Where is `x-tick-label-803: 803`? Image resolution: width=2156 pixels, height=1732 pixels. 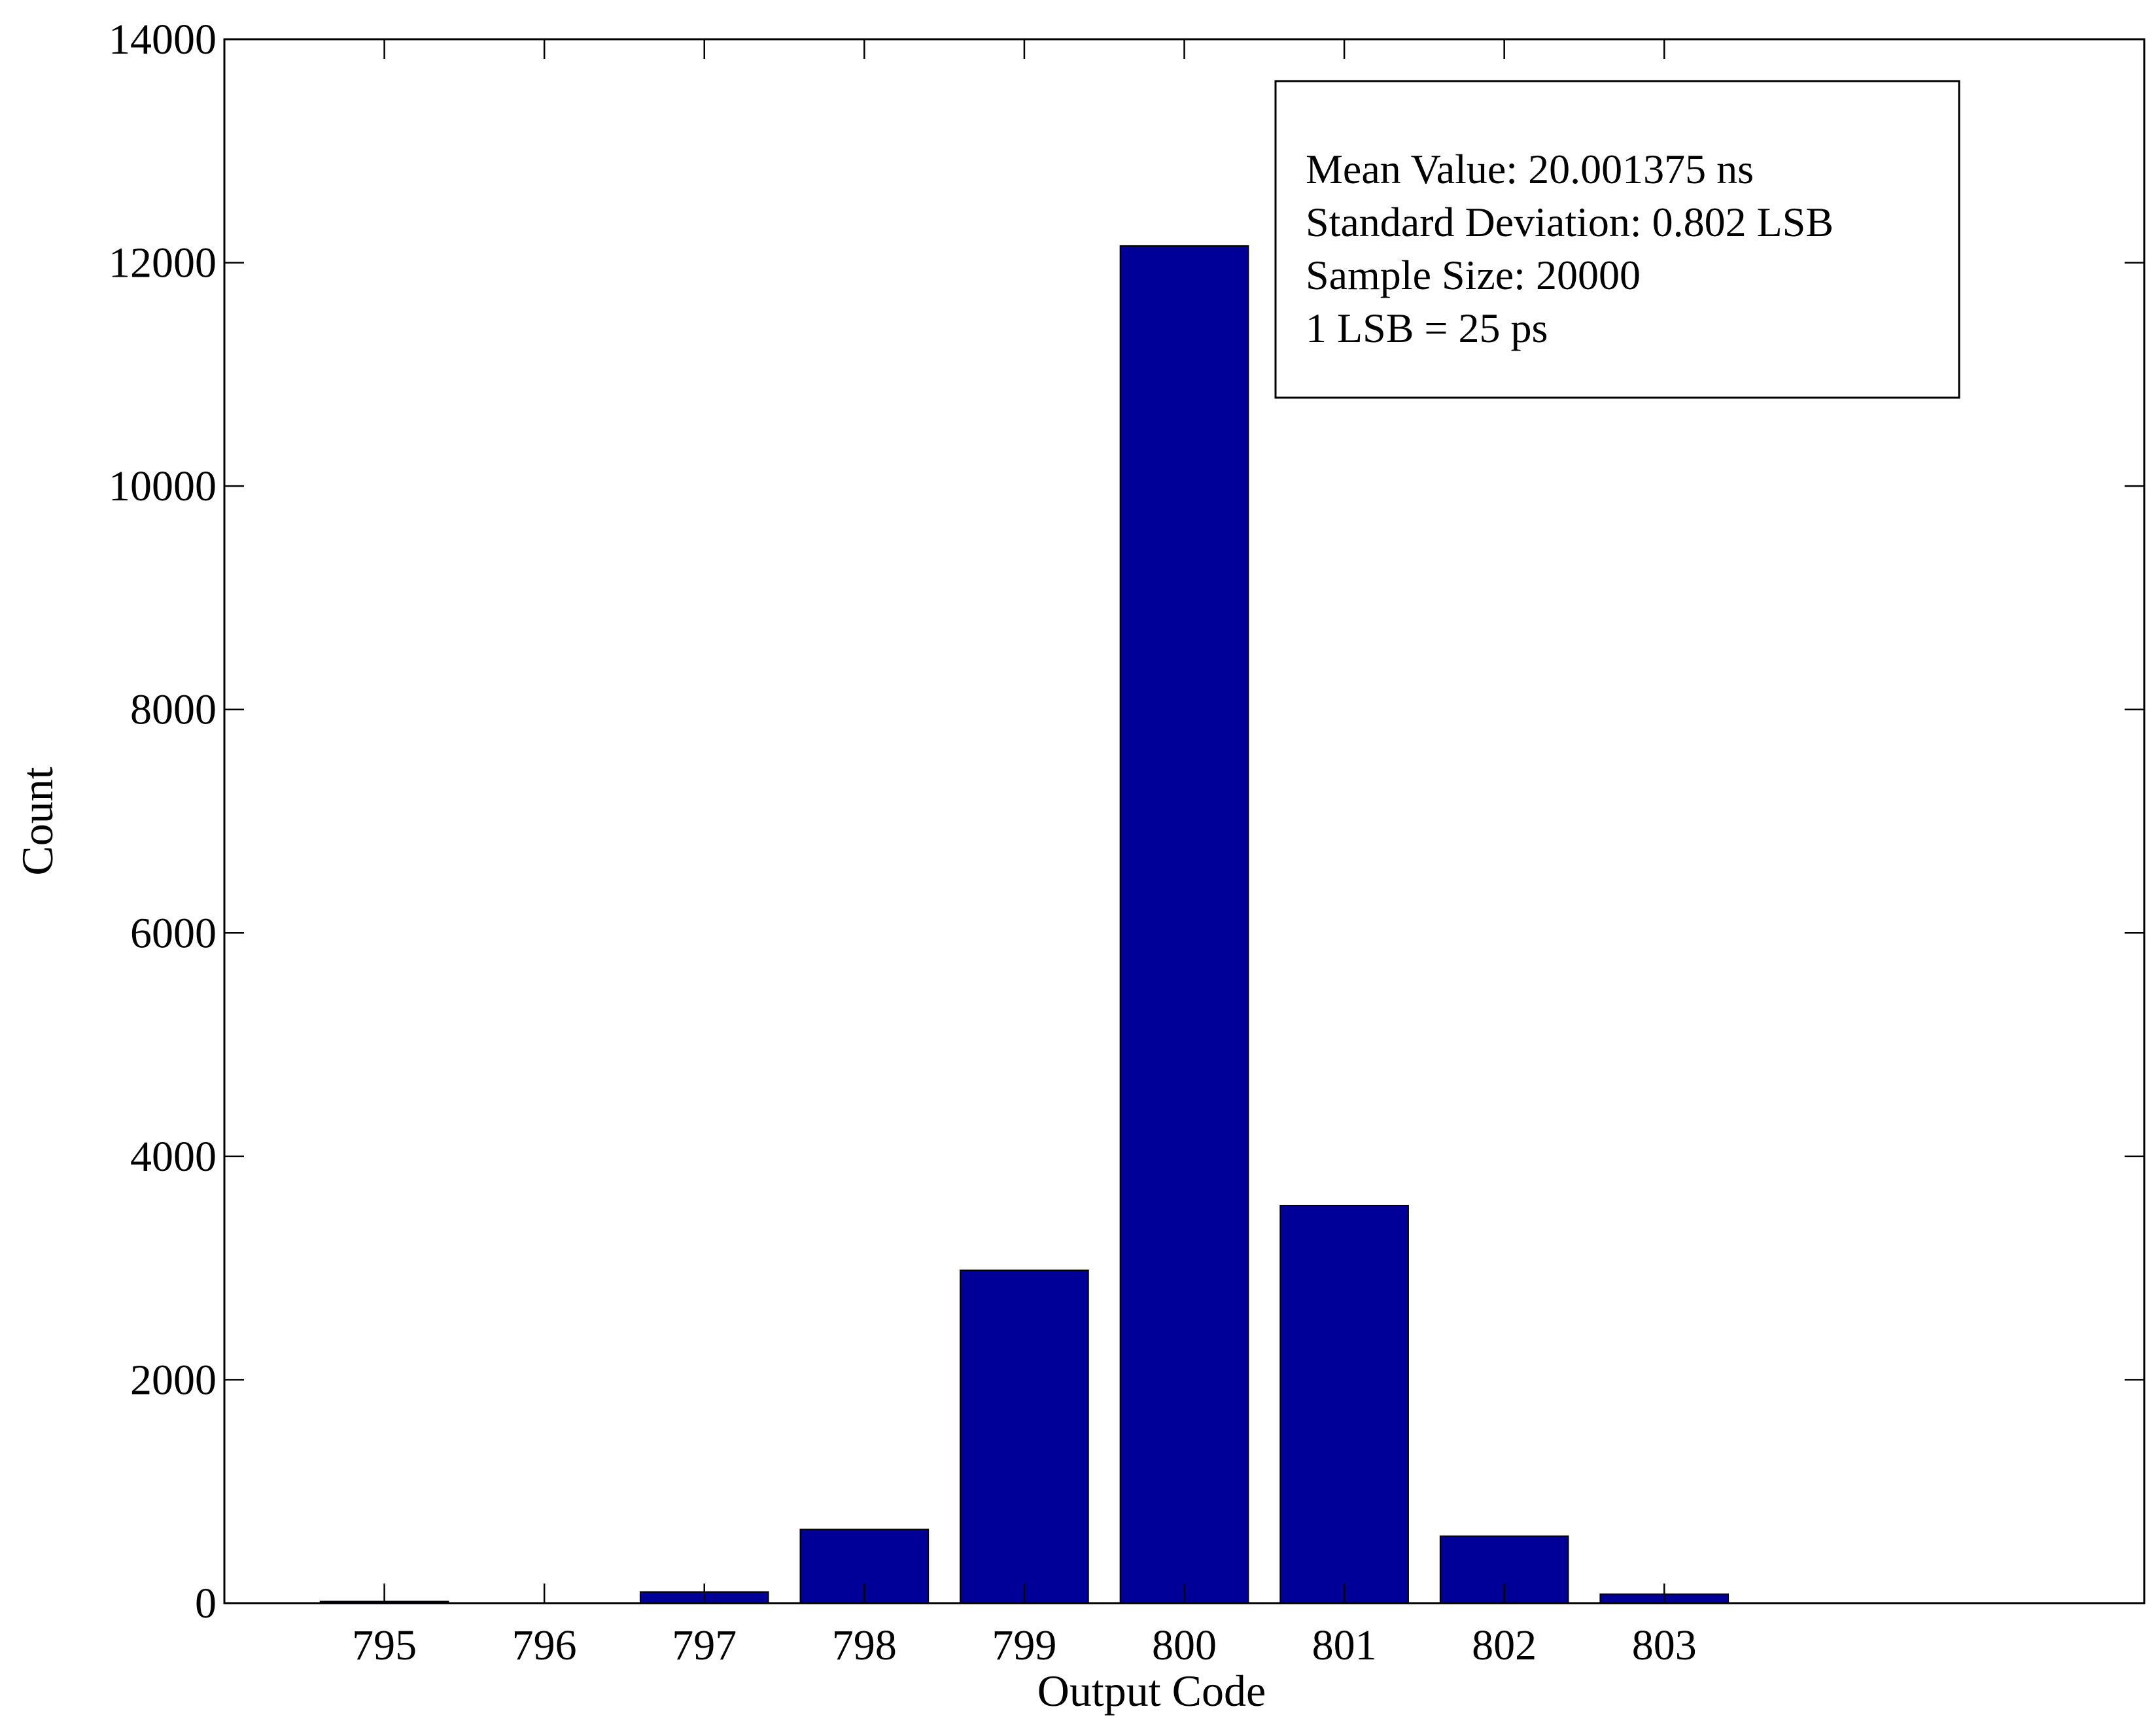
x-tick-label-803: 803 is located at coordinates (1664, 1645).